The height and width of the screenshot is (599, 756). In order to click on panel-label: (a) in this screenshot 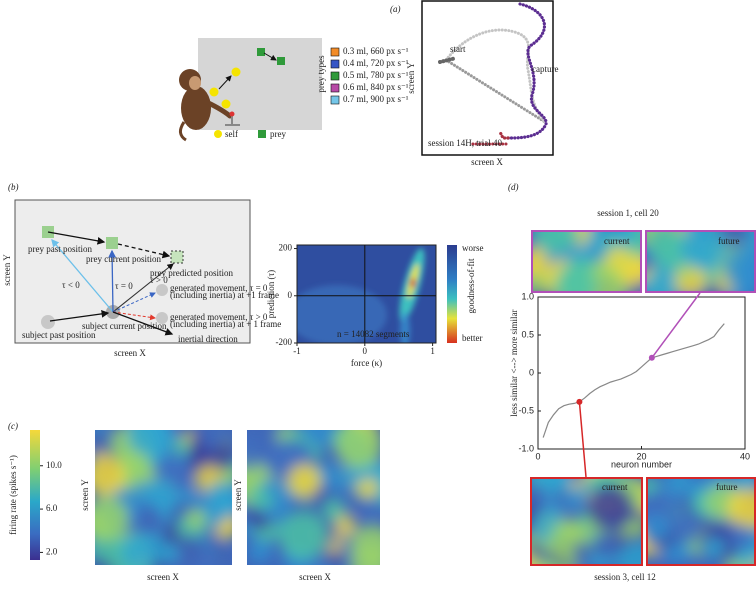, I will do `click(395, 9)`.